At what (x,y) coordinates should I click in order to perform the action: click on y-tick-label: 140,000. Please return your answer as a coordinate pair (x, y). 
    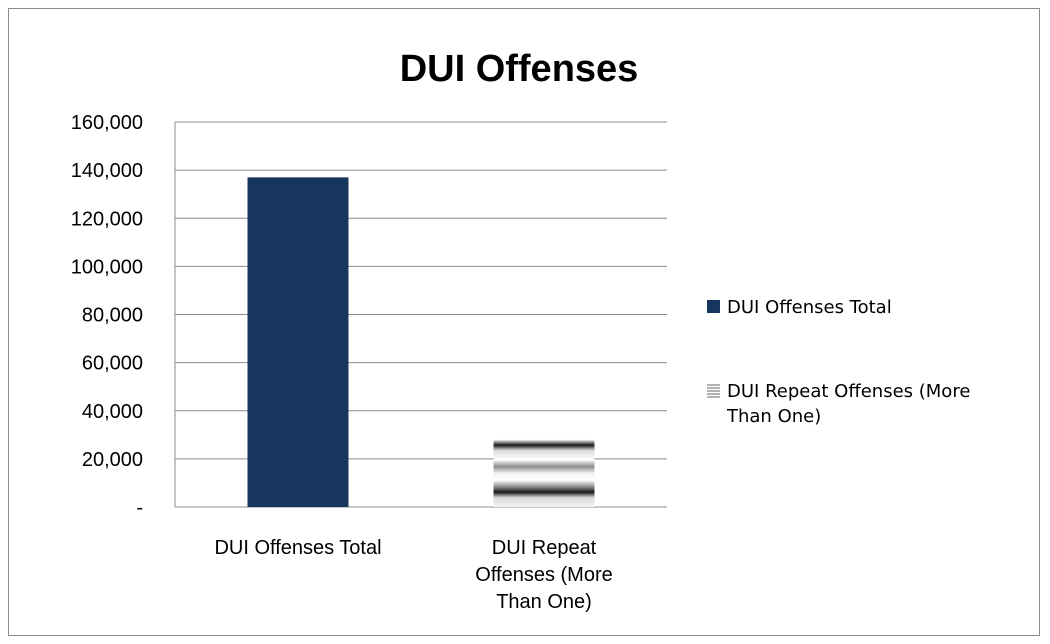
    Looking at the image, I should click on (107, 171).